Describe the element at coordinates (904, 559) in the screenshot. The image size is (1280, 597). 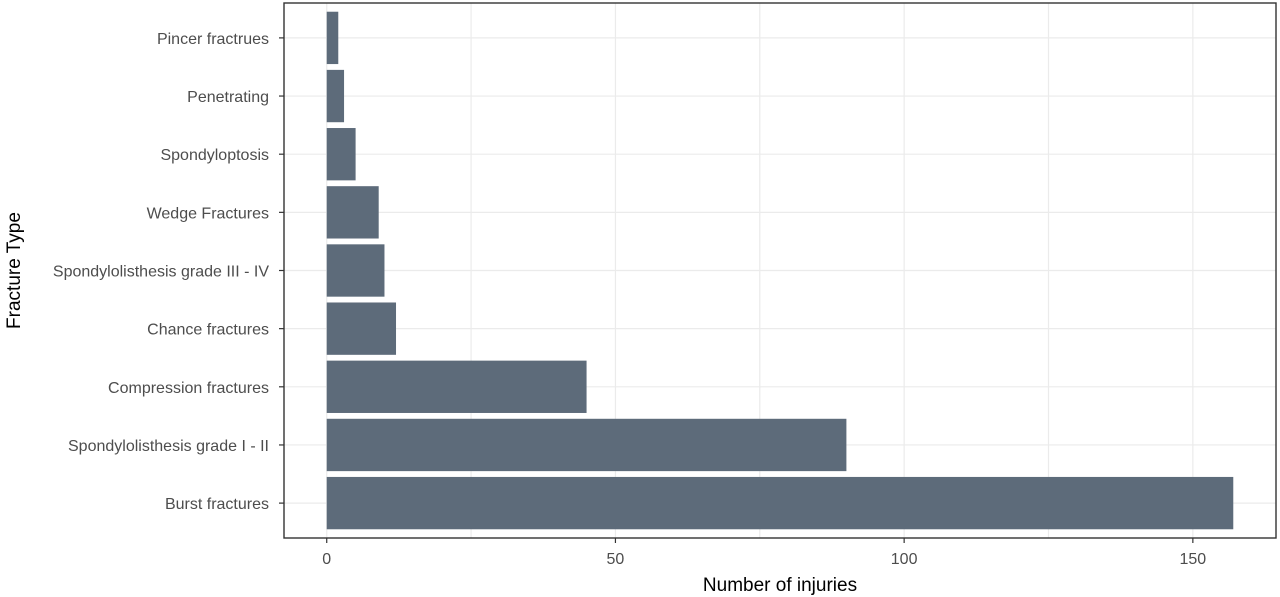
I see `x-tick-label: 100` at that location.